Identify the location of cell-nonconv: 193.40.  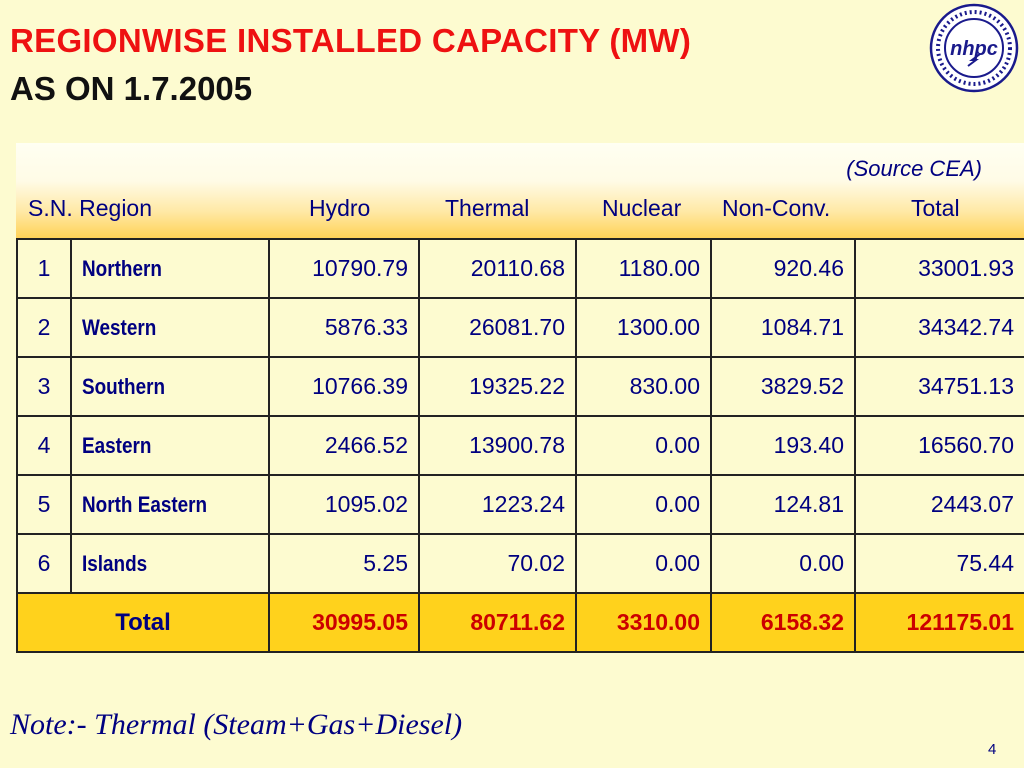
(783, 445).